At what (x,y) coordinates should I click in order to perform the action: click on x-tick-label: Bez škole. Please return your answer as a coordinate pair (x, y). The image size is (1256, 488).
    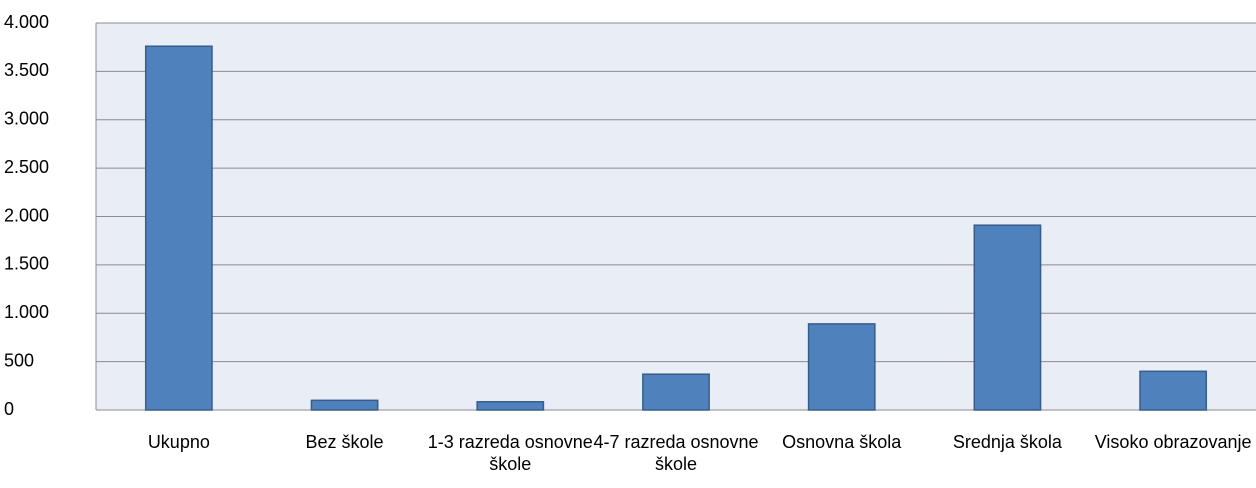
    Looking at the image, I should click on (344, 442).